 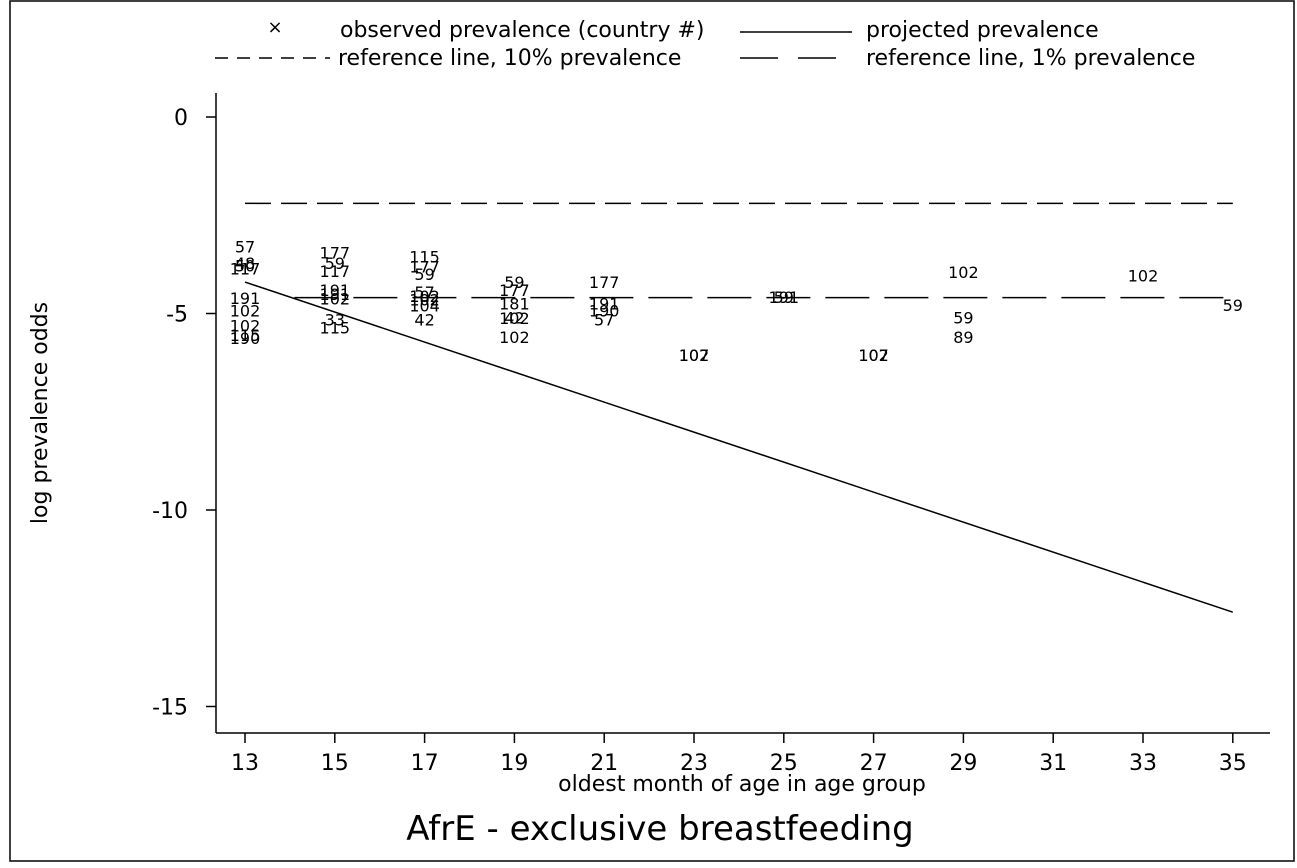 I want to click on chart-title: AfrE - exclusive breastfeeding, so click(x=659, y=829).